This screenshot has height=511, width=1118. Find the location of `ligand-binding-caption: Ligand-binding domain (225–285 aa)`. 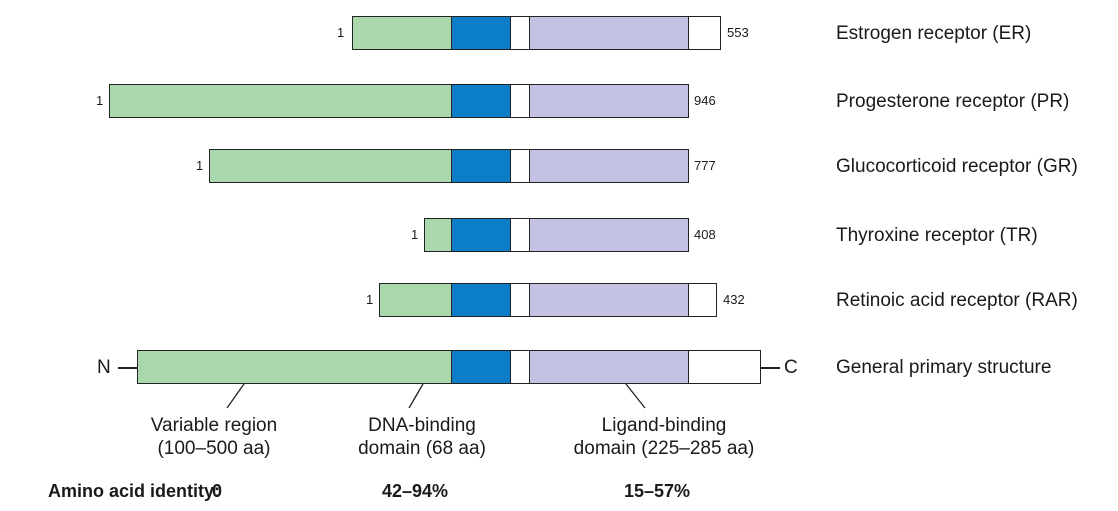

ligand-binding-caption: Ligand-binding domain (225–285 aa) is located at coordinates (664, 437).